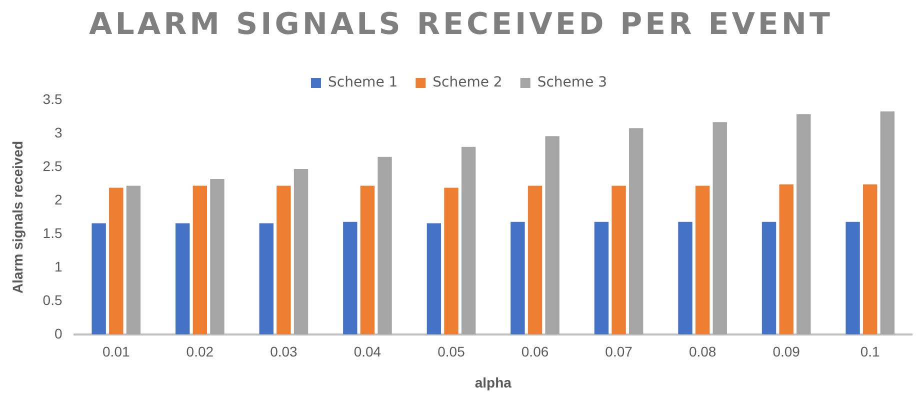  I want to click on x-tick-label: 0.09, so click(786, 352).